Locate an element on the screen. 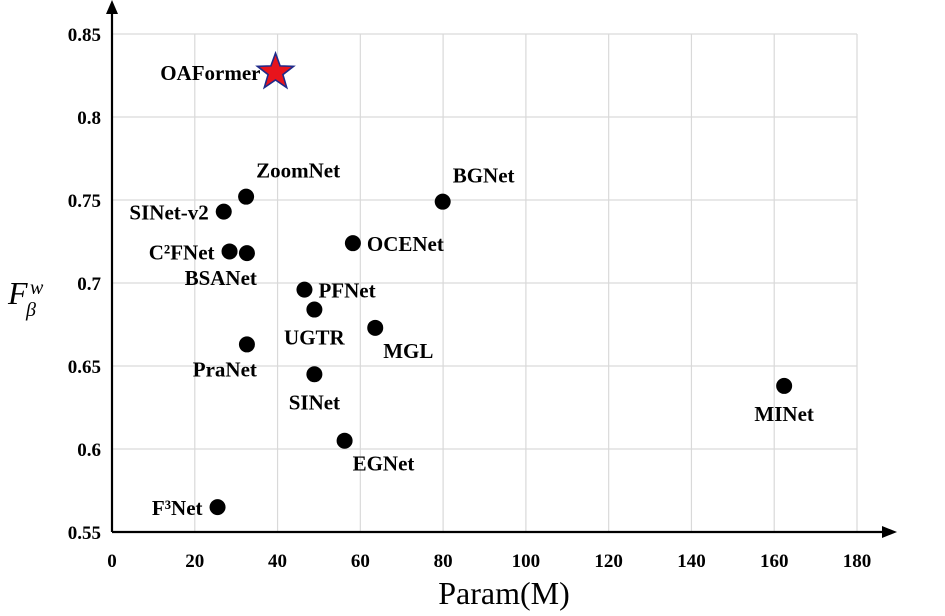 The width and height of the screenshot is (945, 616). point-f-net is located at coordinates (217, 507).